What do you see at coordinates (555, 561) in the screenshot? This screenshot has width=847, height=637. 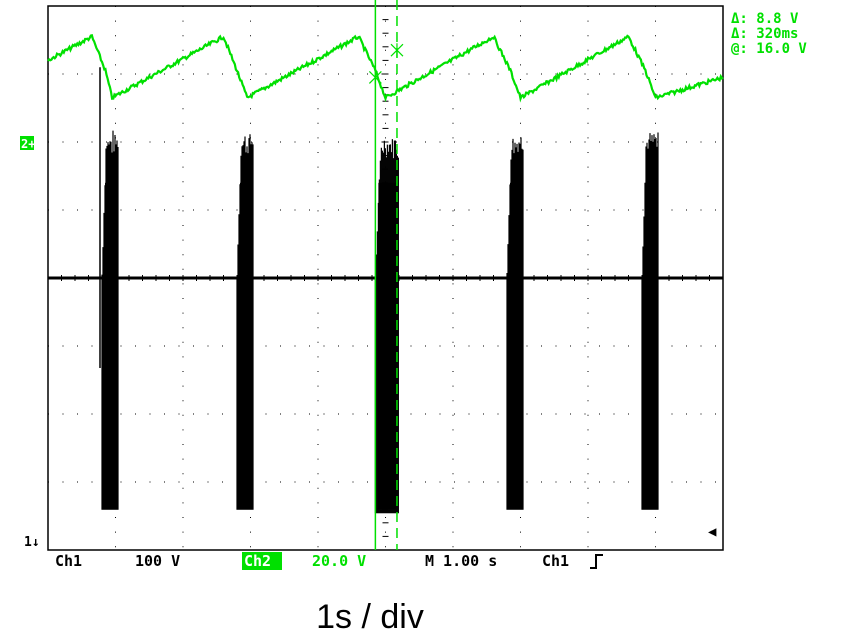 I see `status-trigger-source: Ch1` at bounding box center [555, 561].